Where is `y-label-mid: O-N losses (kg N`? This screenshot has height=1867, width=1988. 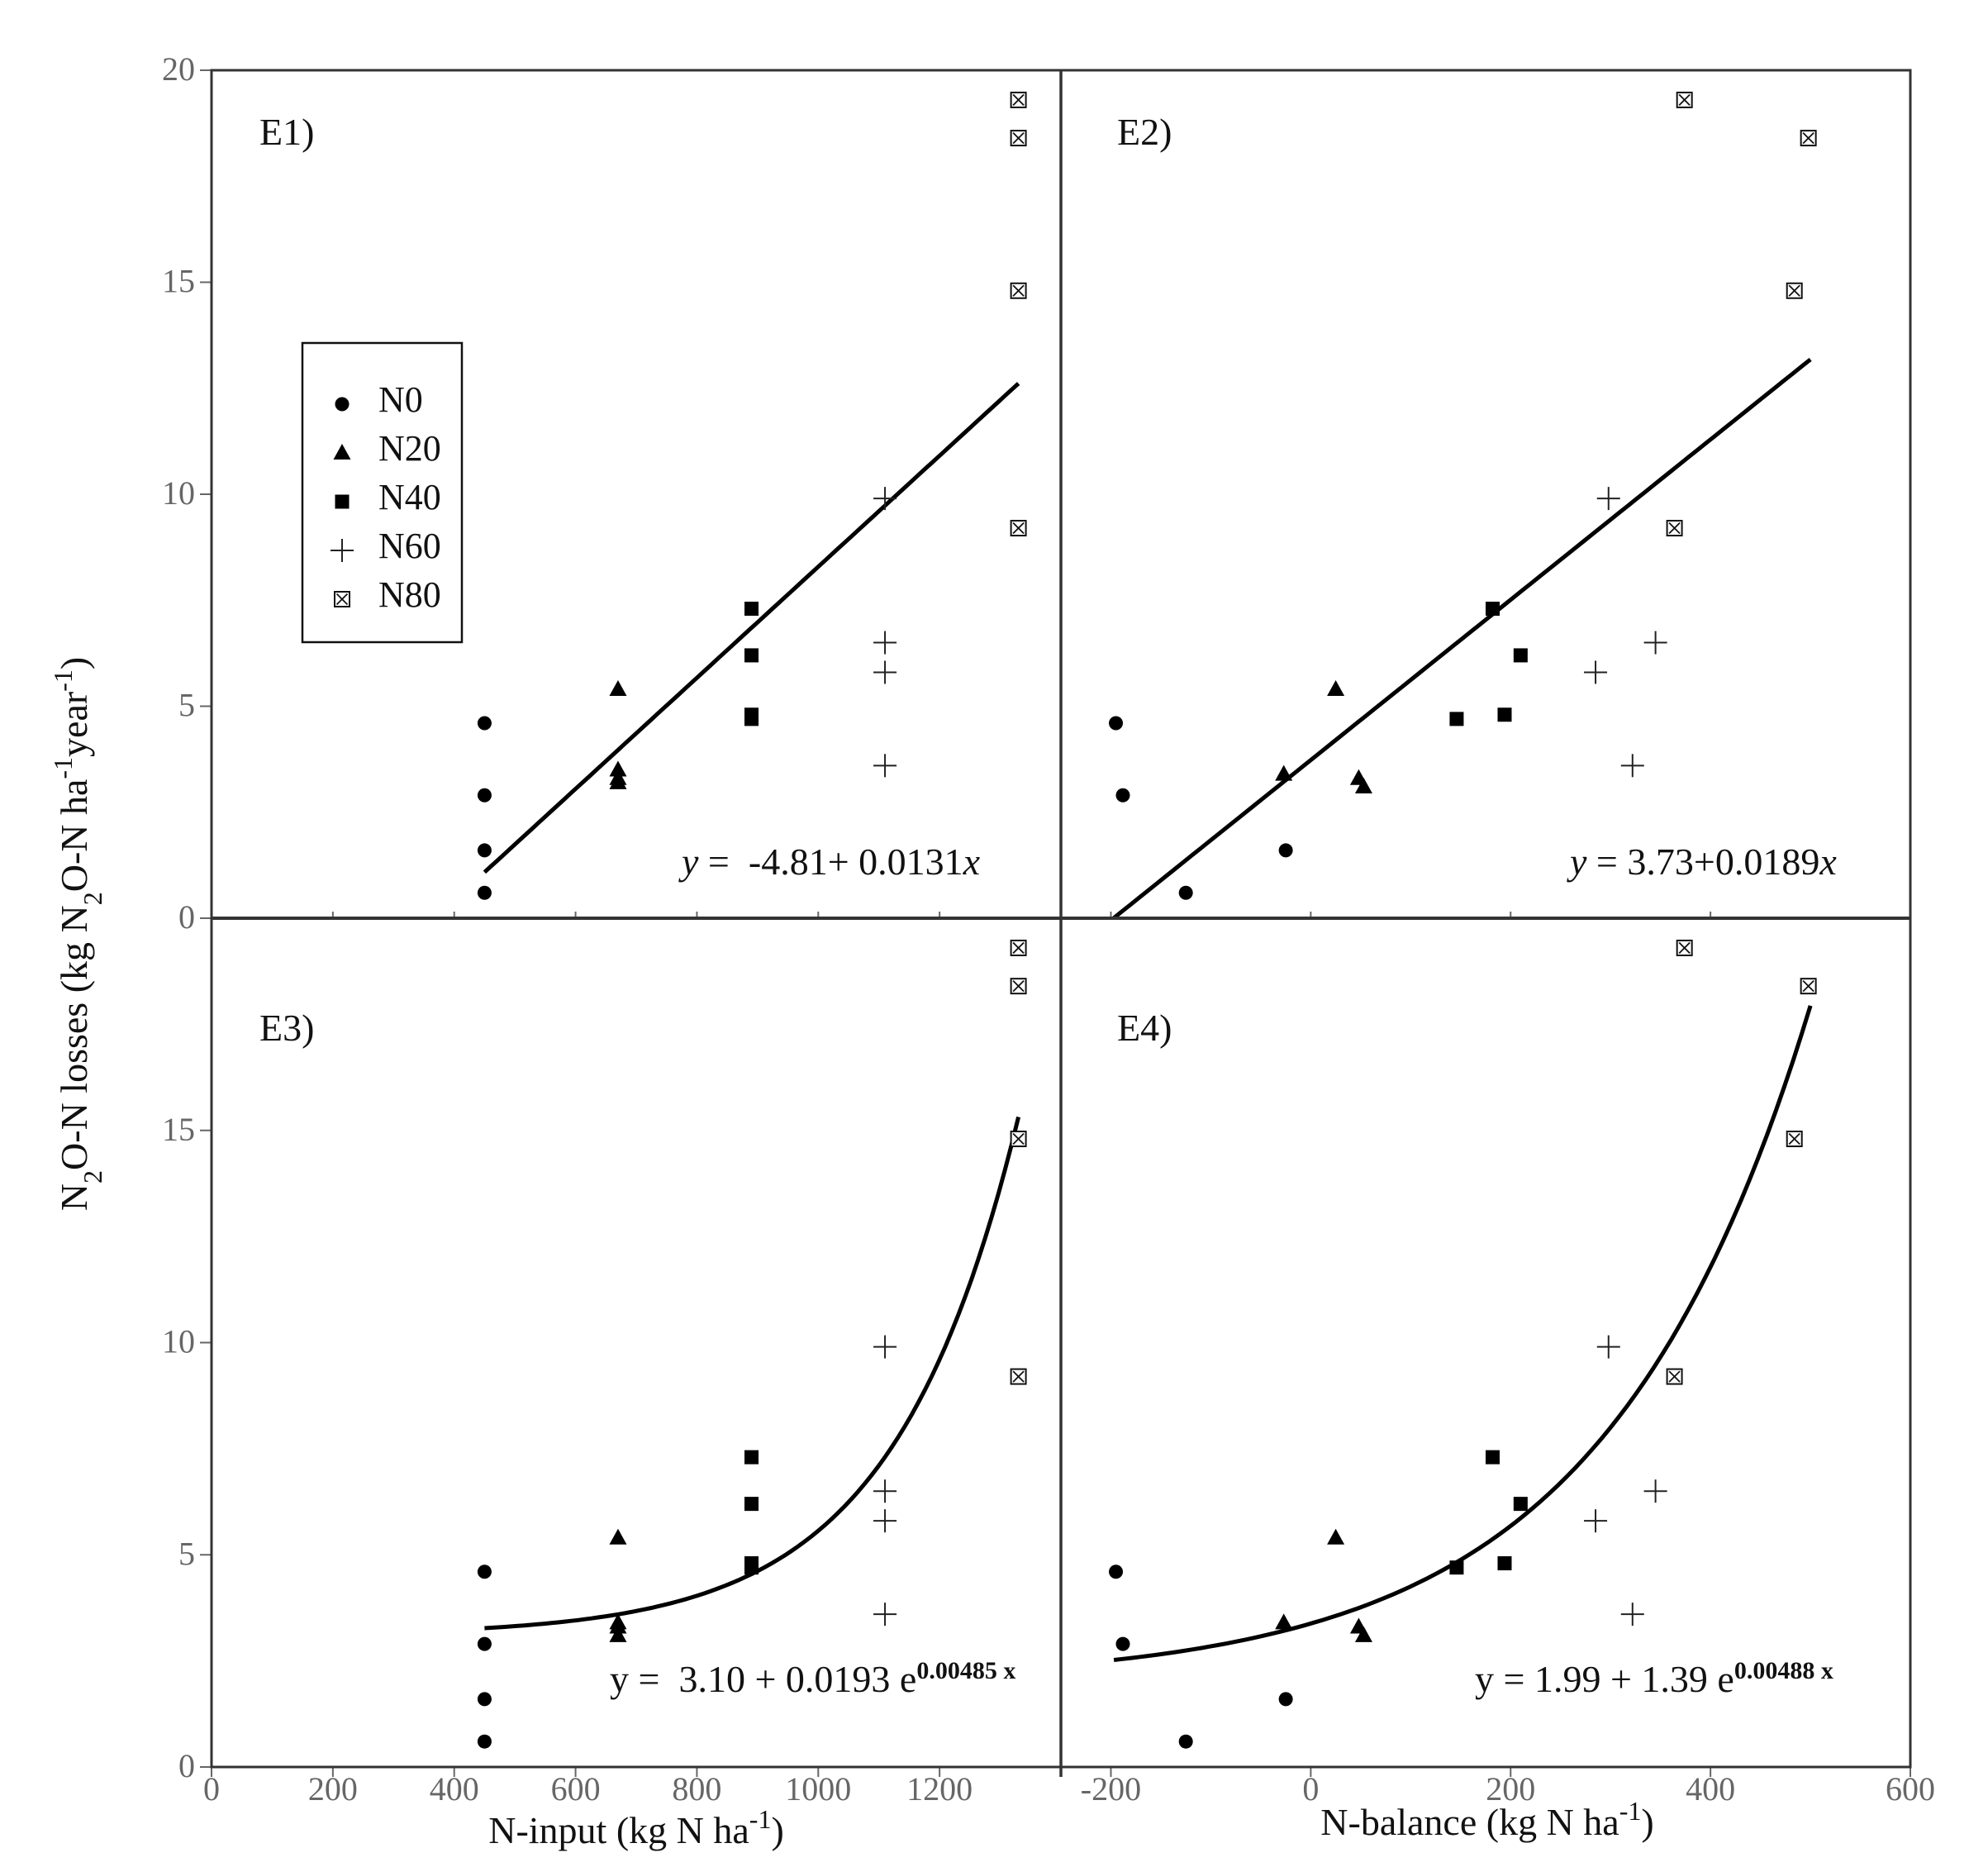
y-label-mid: O-N losses (kg N is located at coordinates (74, 1037).